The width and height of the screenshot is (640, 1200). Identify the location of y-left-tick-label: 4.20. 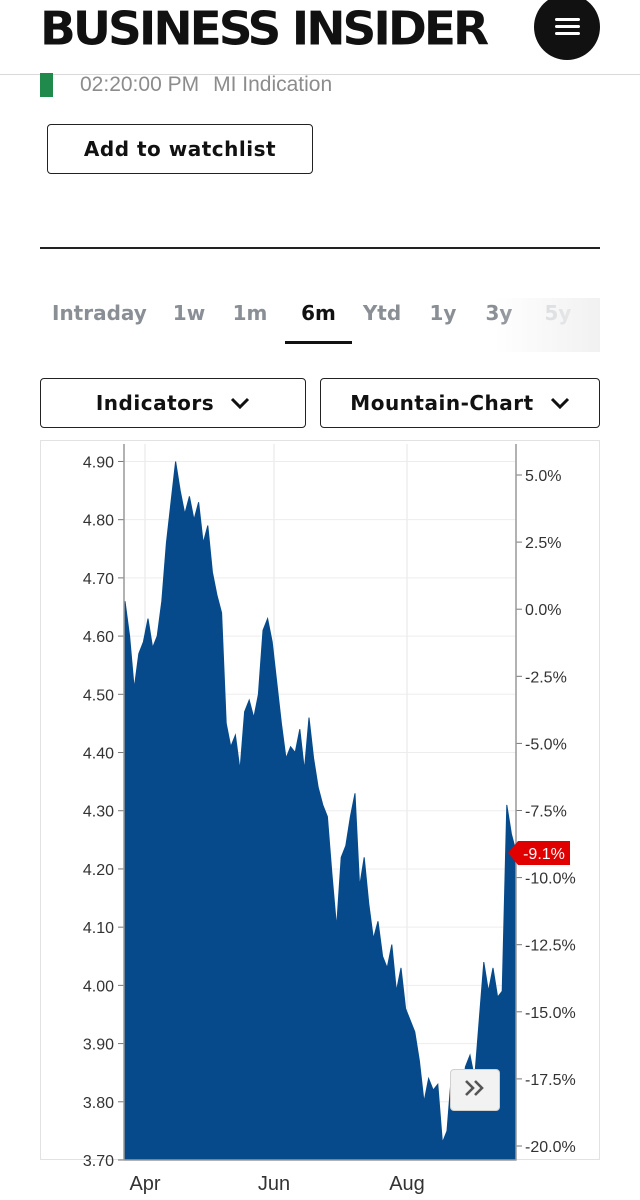
(98, 870).